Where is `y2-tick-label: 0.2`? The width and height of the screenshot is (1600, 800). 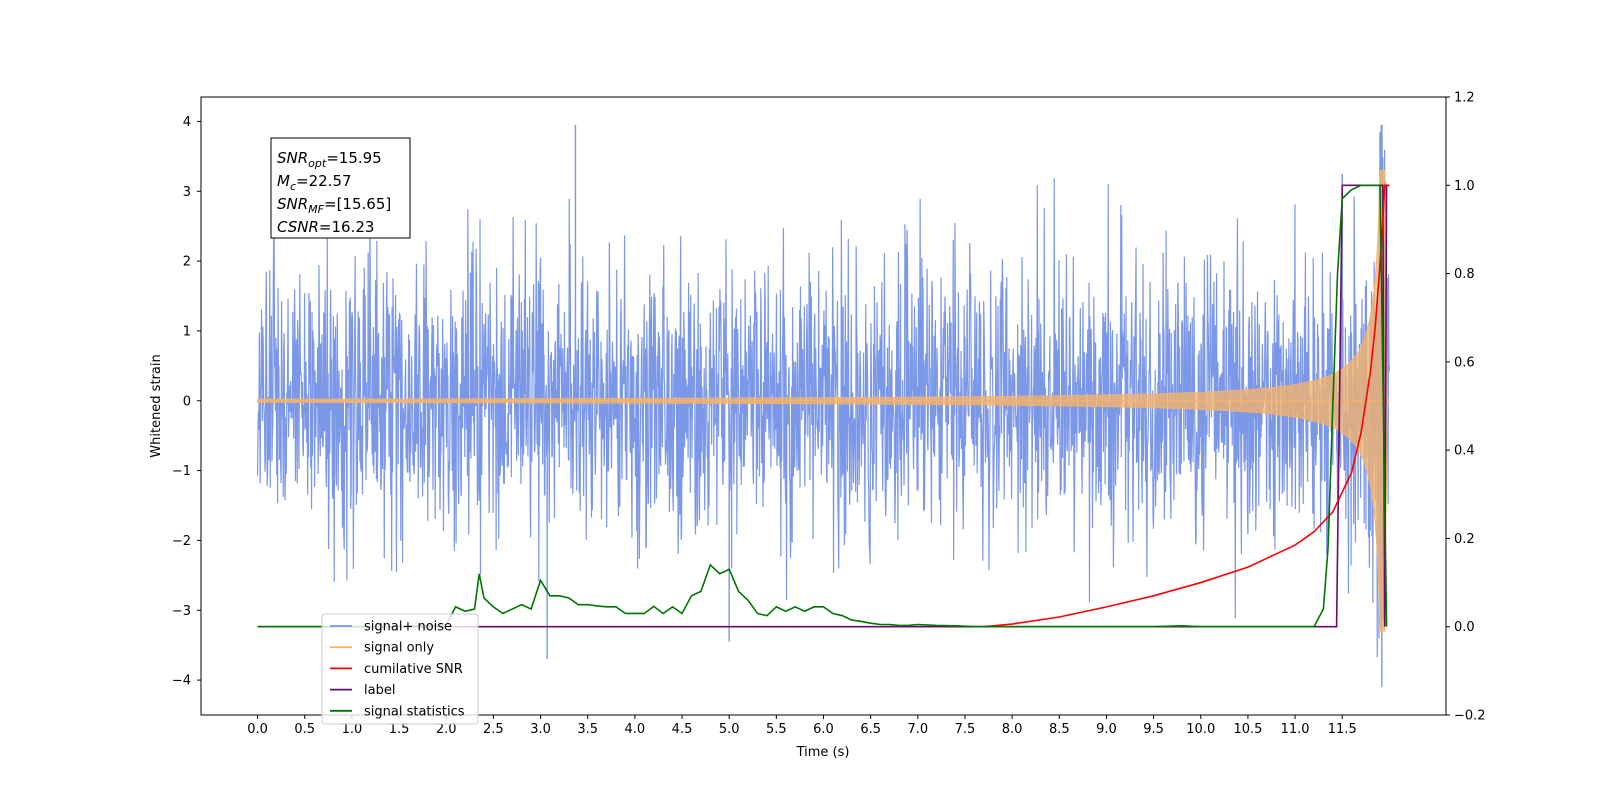
y2-tick-label: 0.2 is located at coordinates (1464, 539).